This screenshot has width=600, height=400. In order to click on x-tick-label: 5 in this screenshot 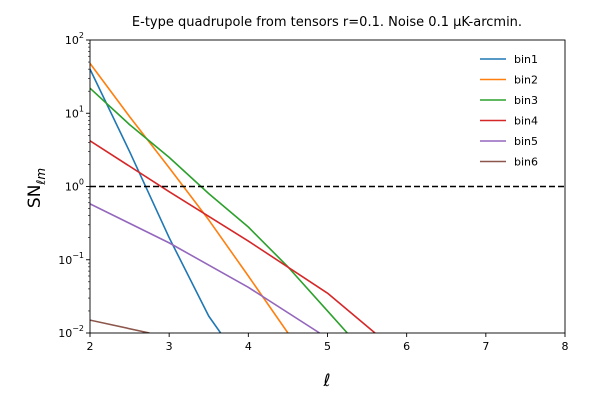, I will do `click(327, 346)`.